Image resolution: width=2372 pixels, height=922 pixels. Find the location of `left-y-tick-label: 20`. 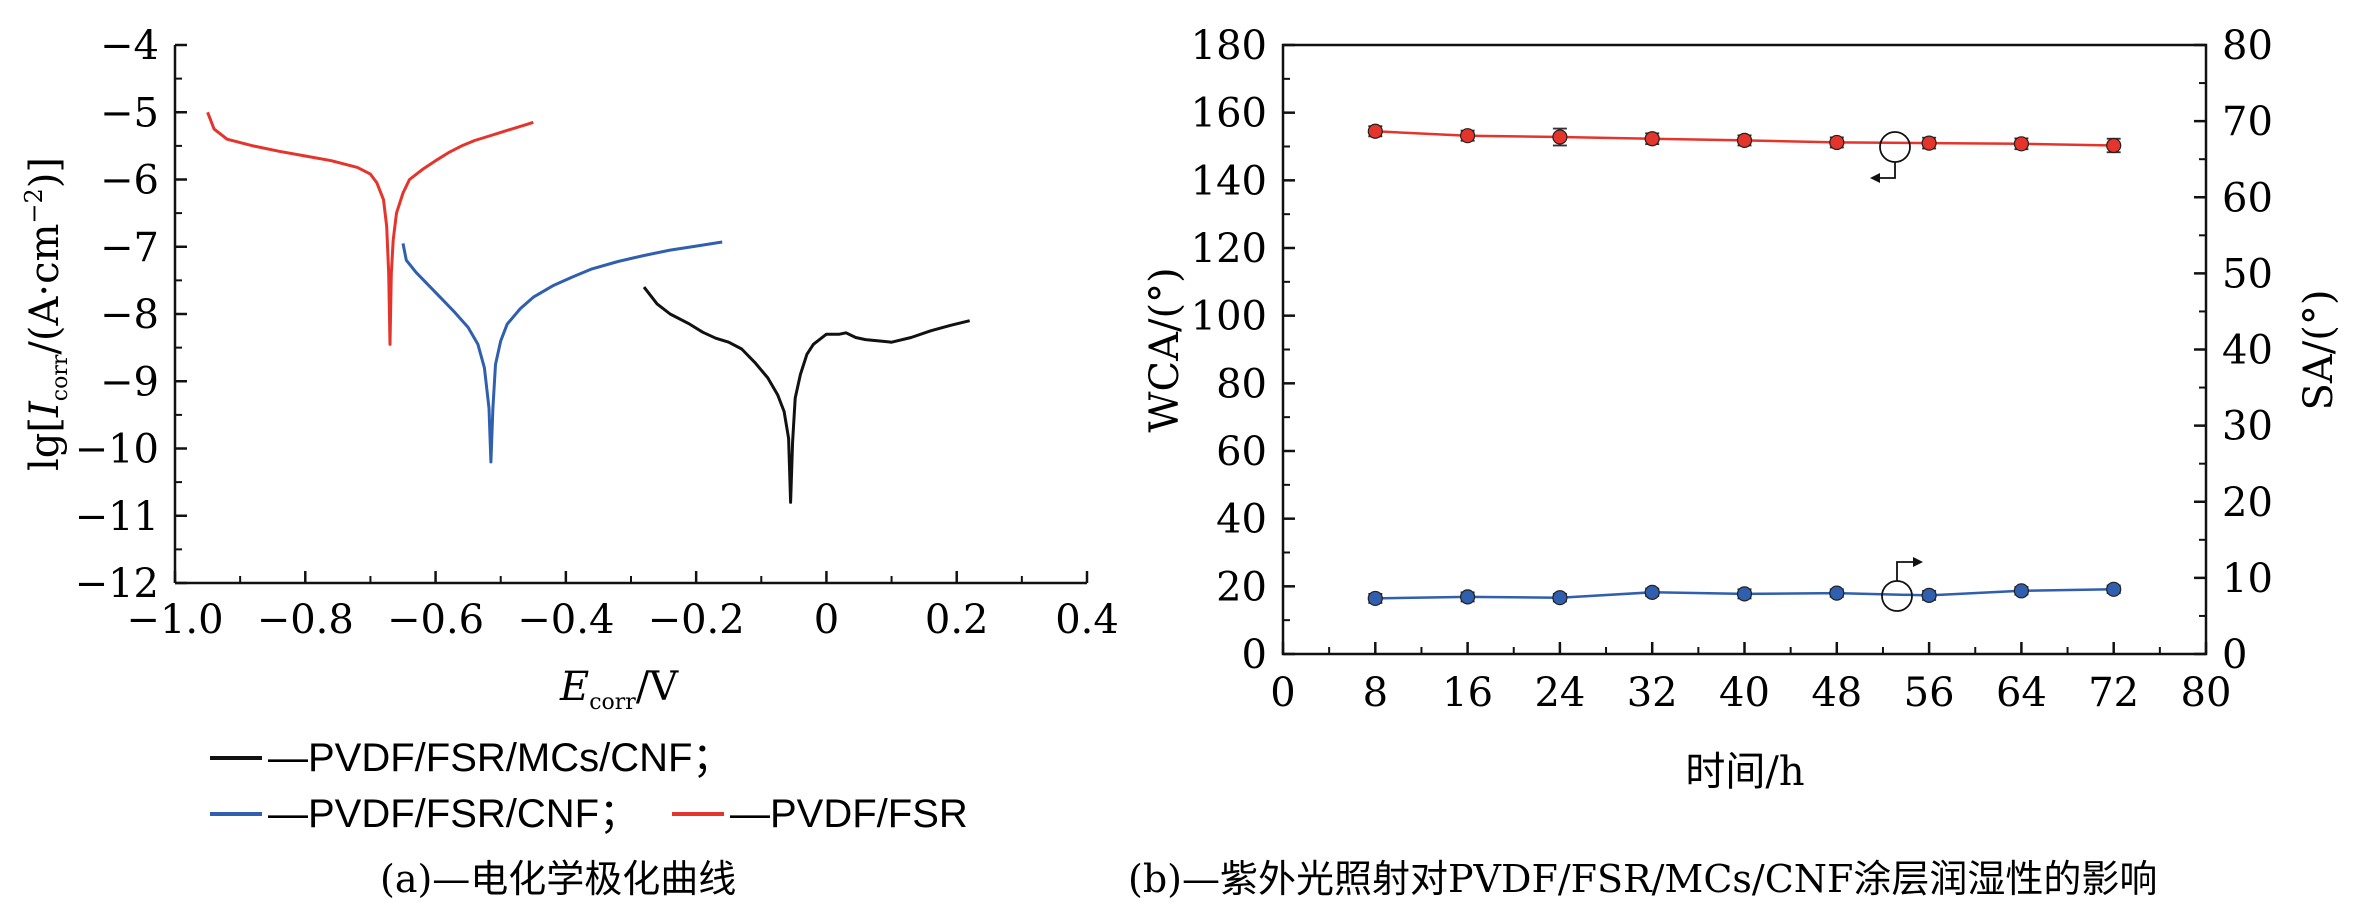

left-y-tick-label: 20 is located at coordinates (1241, 587).